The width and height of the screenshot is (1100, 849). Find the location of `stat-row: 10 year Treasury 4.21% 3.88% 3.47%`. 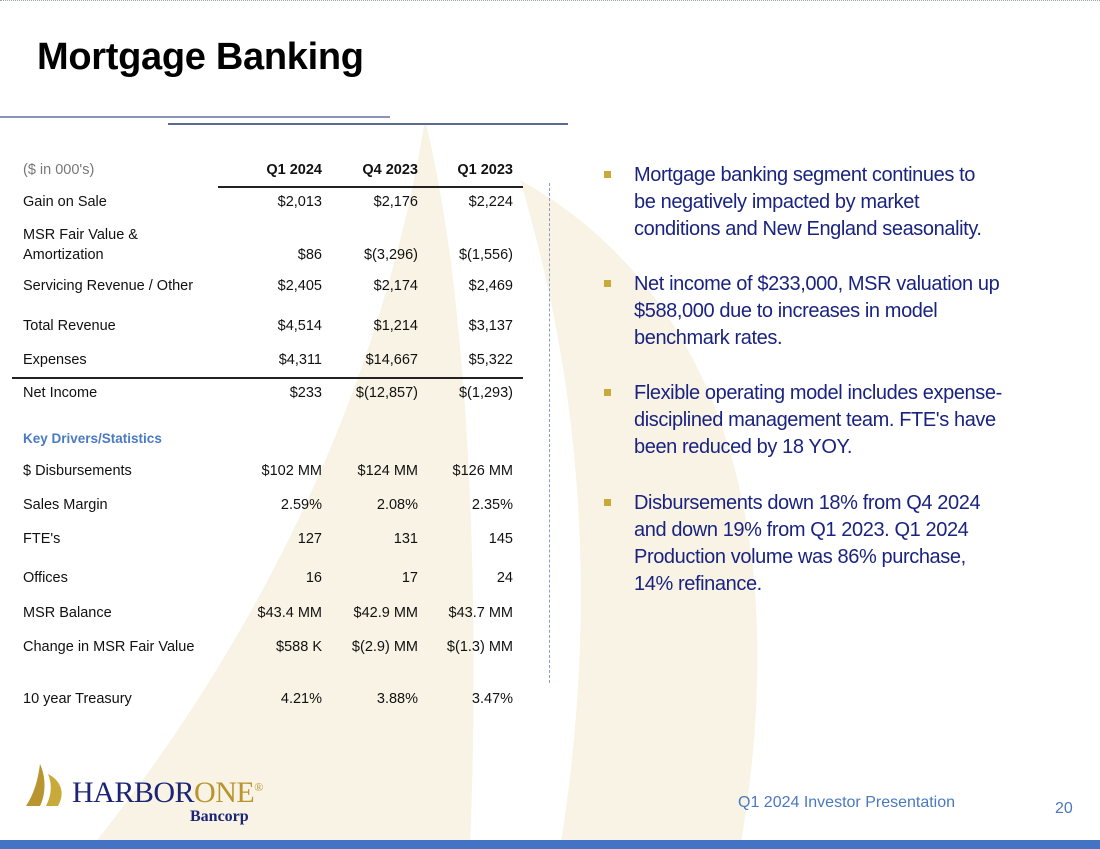

stat-row: 10 year Treasury 4.21% 3.88% 3.47% is located at coordinates (268, 699).